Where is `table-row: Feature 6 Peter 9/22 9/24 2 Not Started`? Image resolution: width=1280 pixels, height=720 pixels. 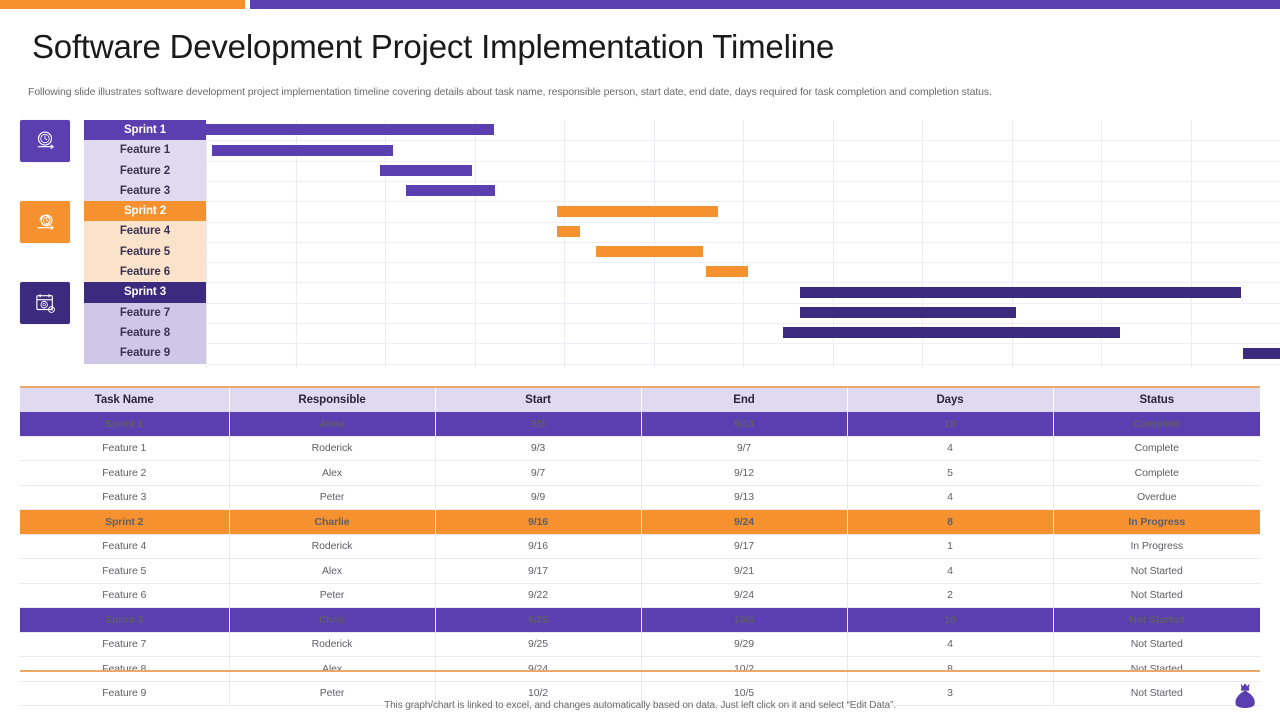 table-row: Feature 6 Peter 9/22 9/24 2 Not Started is located at coordinates (640, 595).